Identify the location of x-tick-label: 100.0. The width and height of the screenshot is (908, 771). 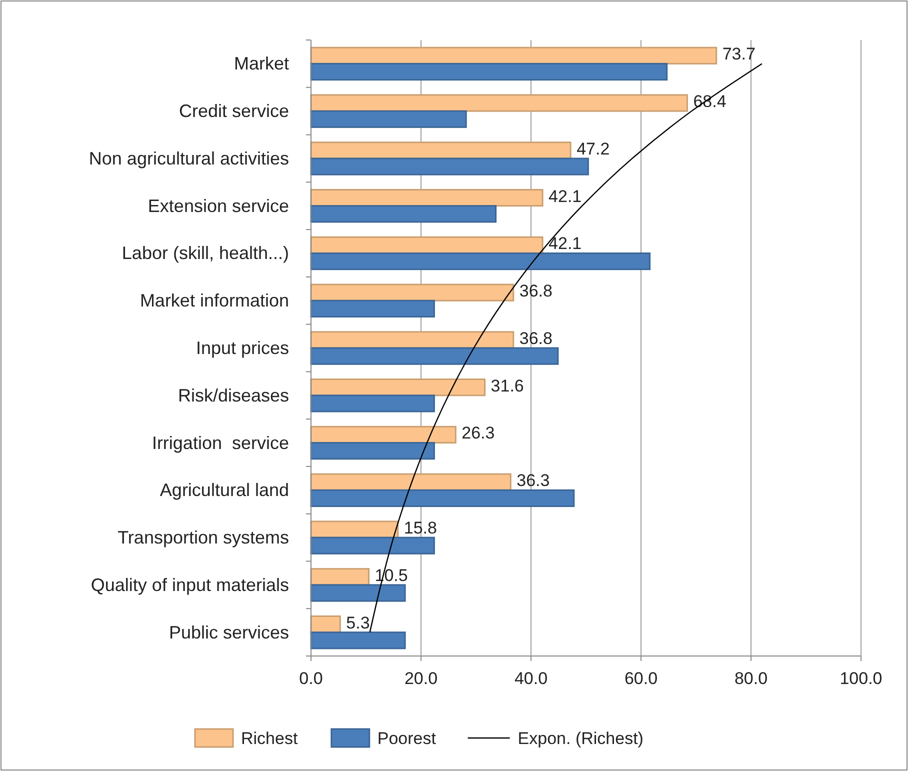
(861, 678).